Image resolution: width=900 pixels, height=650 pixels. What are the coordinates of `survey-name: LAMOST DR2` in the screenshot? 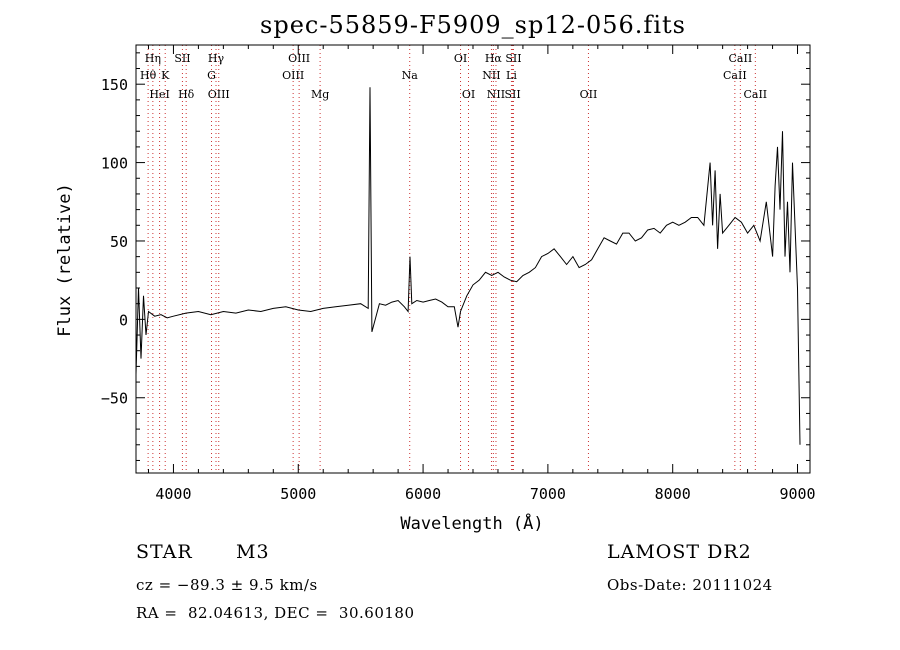 It's located at (679, 552).